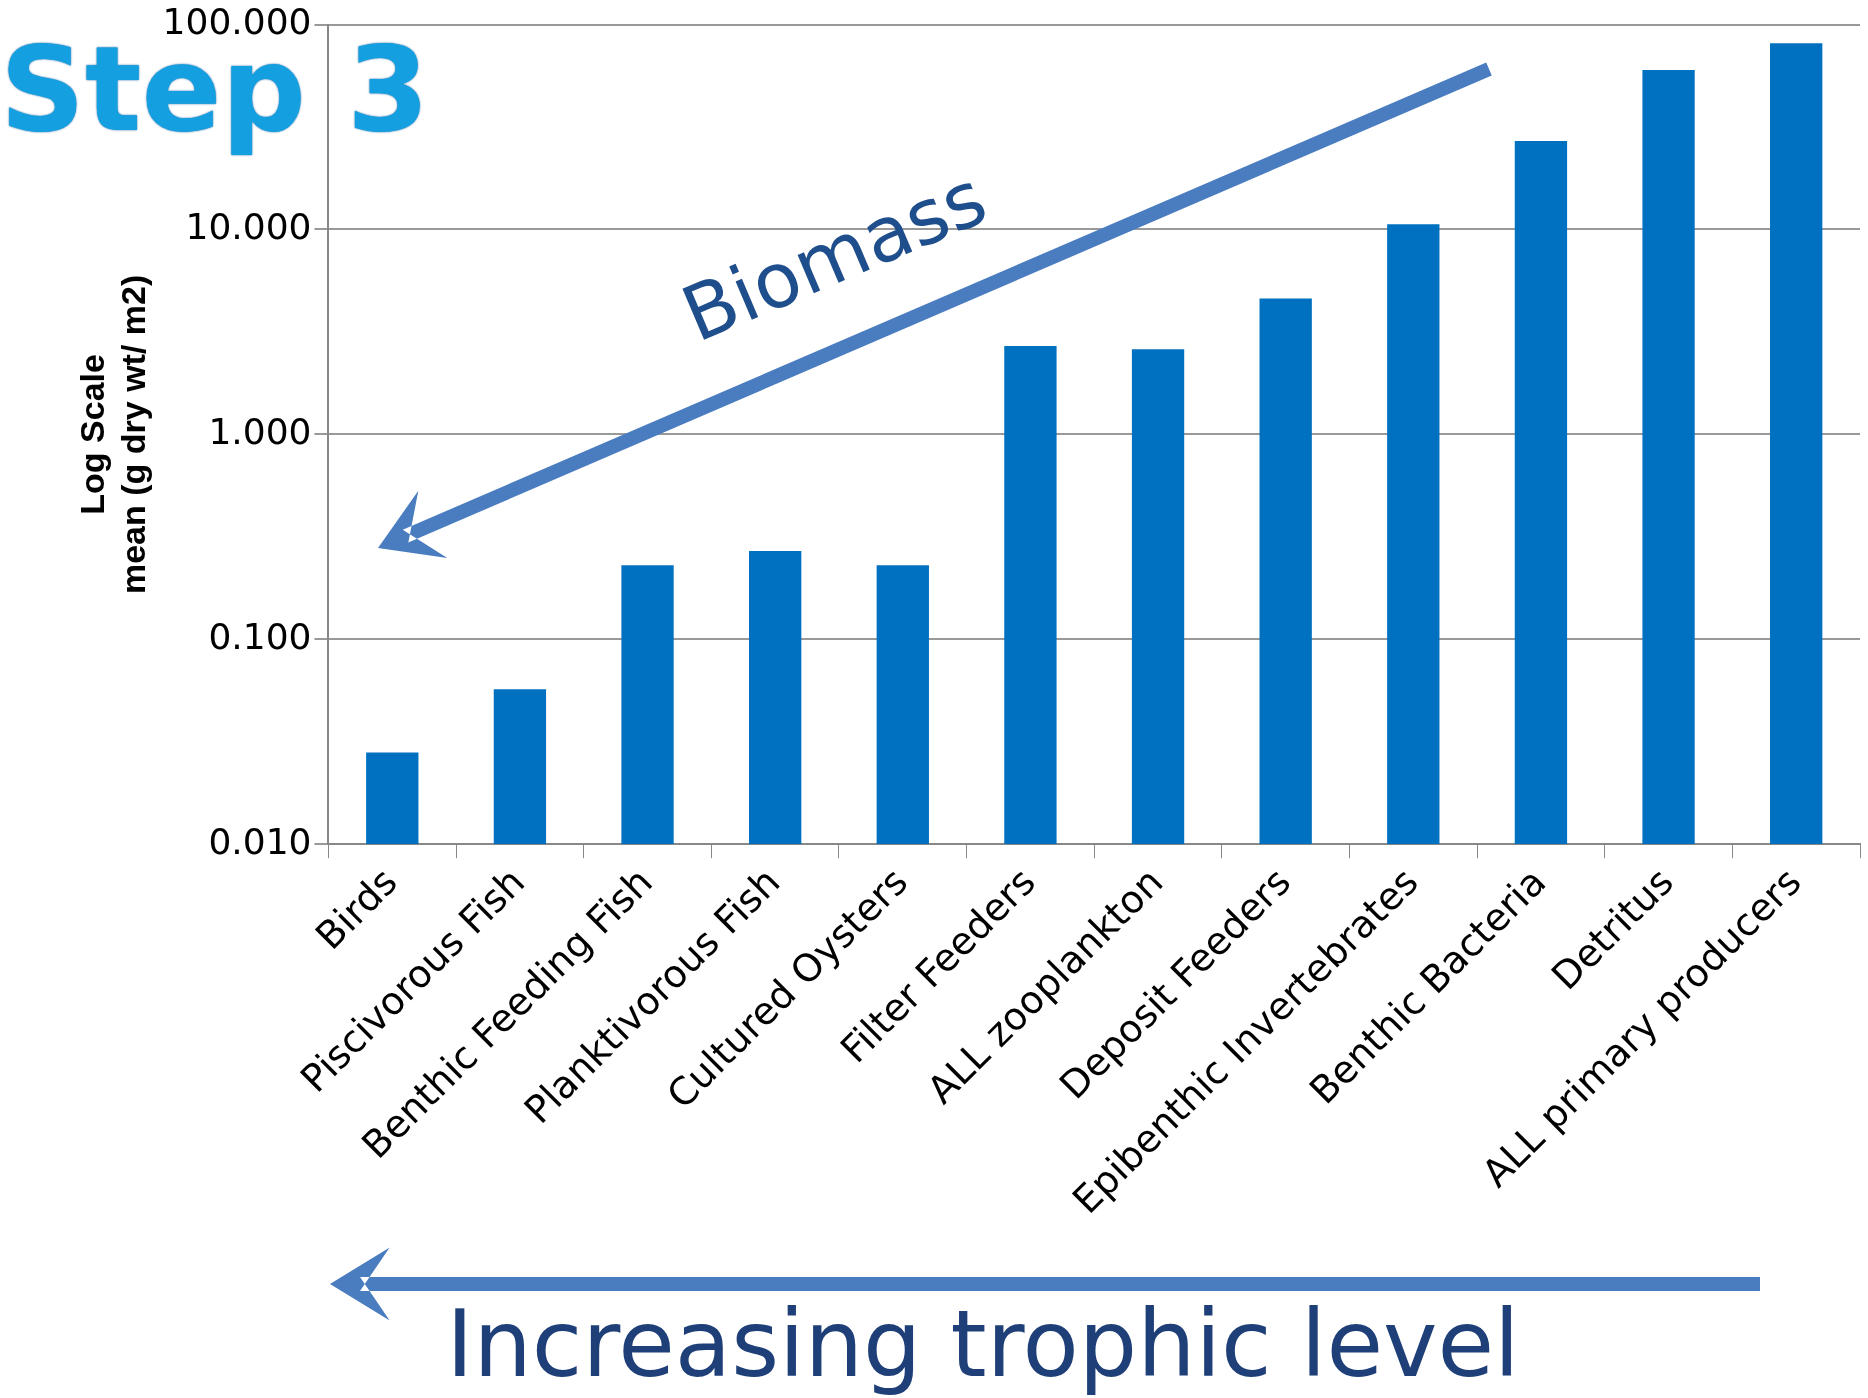 The width and height of the screenshot is (1868, 1398). What do you see at coordinates (248, 226) in the screenshot?
I see `y-tick-label: 10.000` at bounding box center [248, 226].